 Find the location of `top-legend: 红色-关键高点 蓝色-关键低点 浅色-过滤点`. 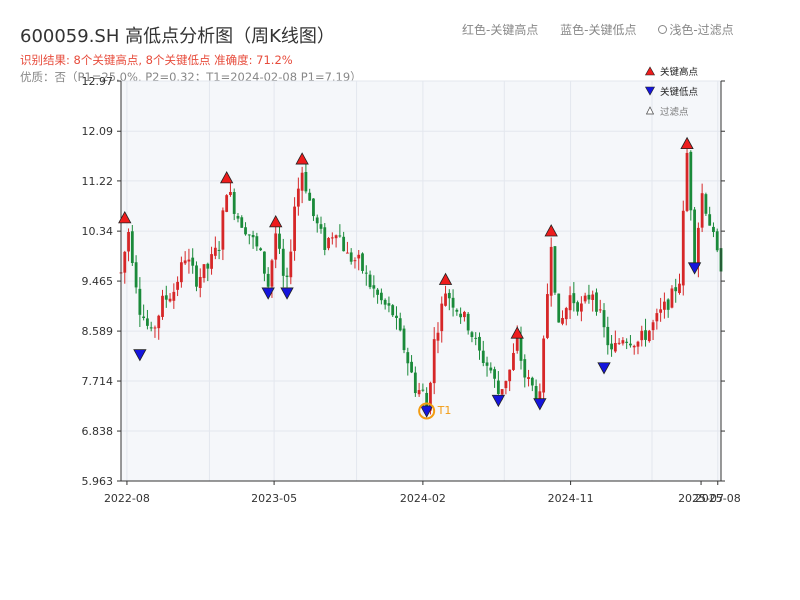

top-legend: 红色-关键高点 蓝色-关键低点 浅色-过滤点 is located at coordinates (598, 29).